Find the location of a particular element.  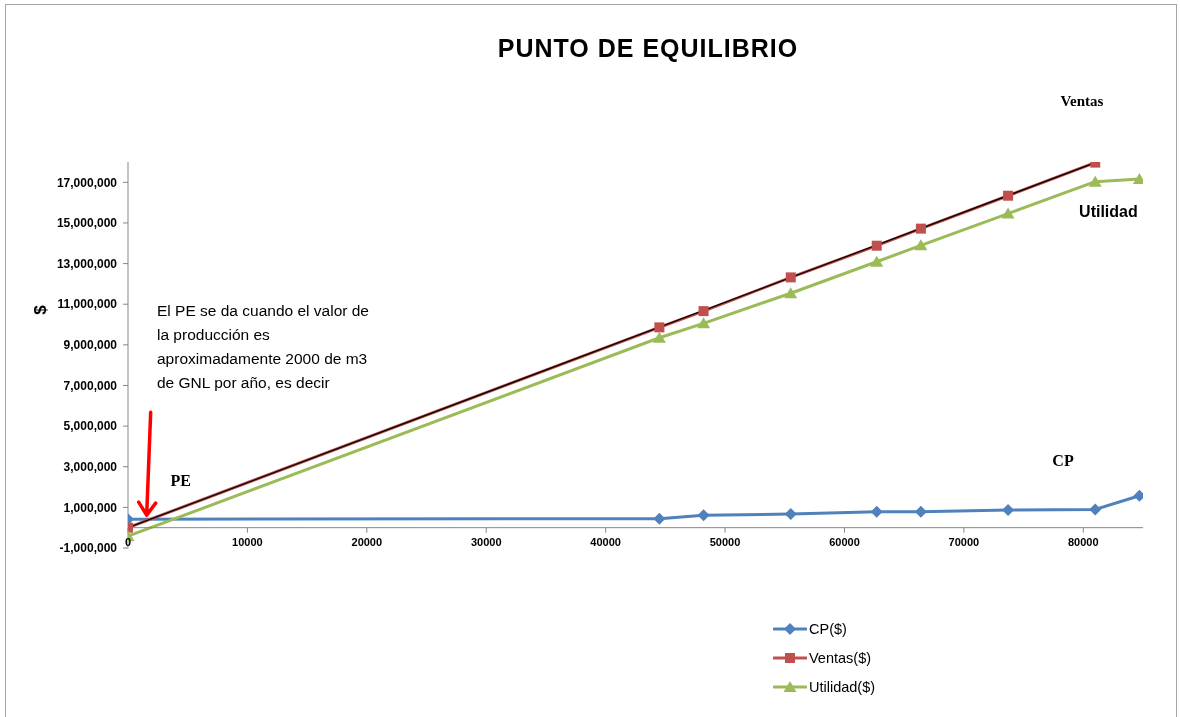

y-tick-label: 17,000,000 is located at coordinates (87, 182).